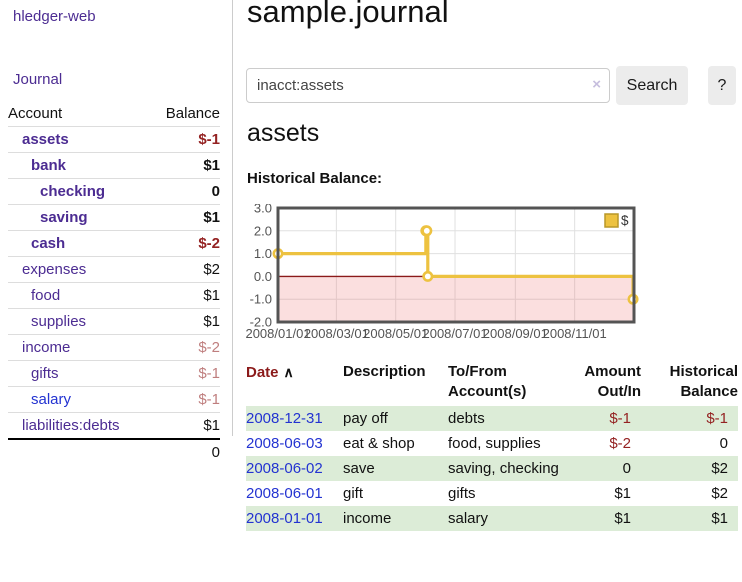 This screenshot has width=742, height=582. What do you see at coordinates (456, 265) in the screenshot?
I see `plot-border` at bounding box center [456, 265].